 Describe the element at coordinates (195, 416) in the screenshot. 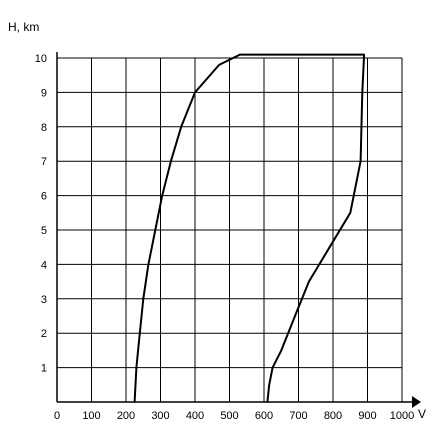

I see `x-tick-label: 400` at that location.